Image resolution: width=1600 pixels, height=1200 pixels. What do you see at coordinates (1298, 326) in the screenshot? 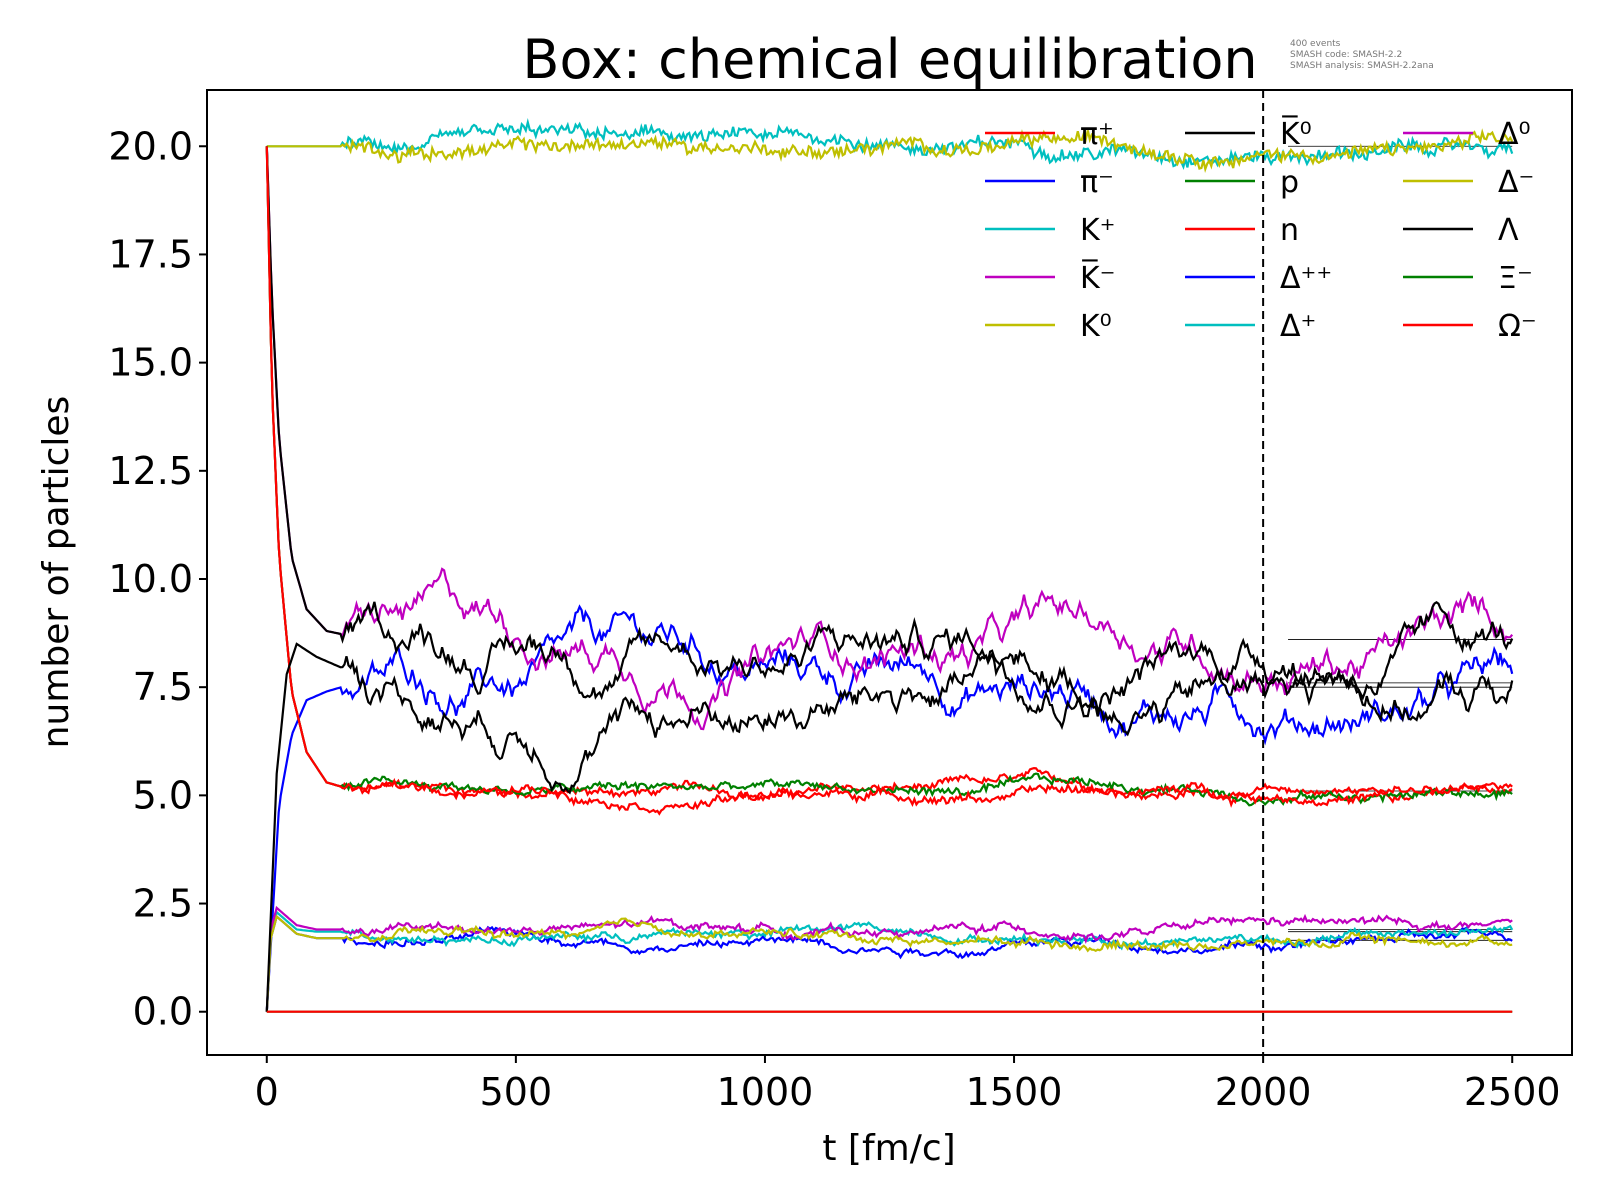
I see `legend-label: Δ⁺` at bounding box center [1298, 326].